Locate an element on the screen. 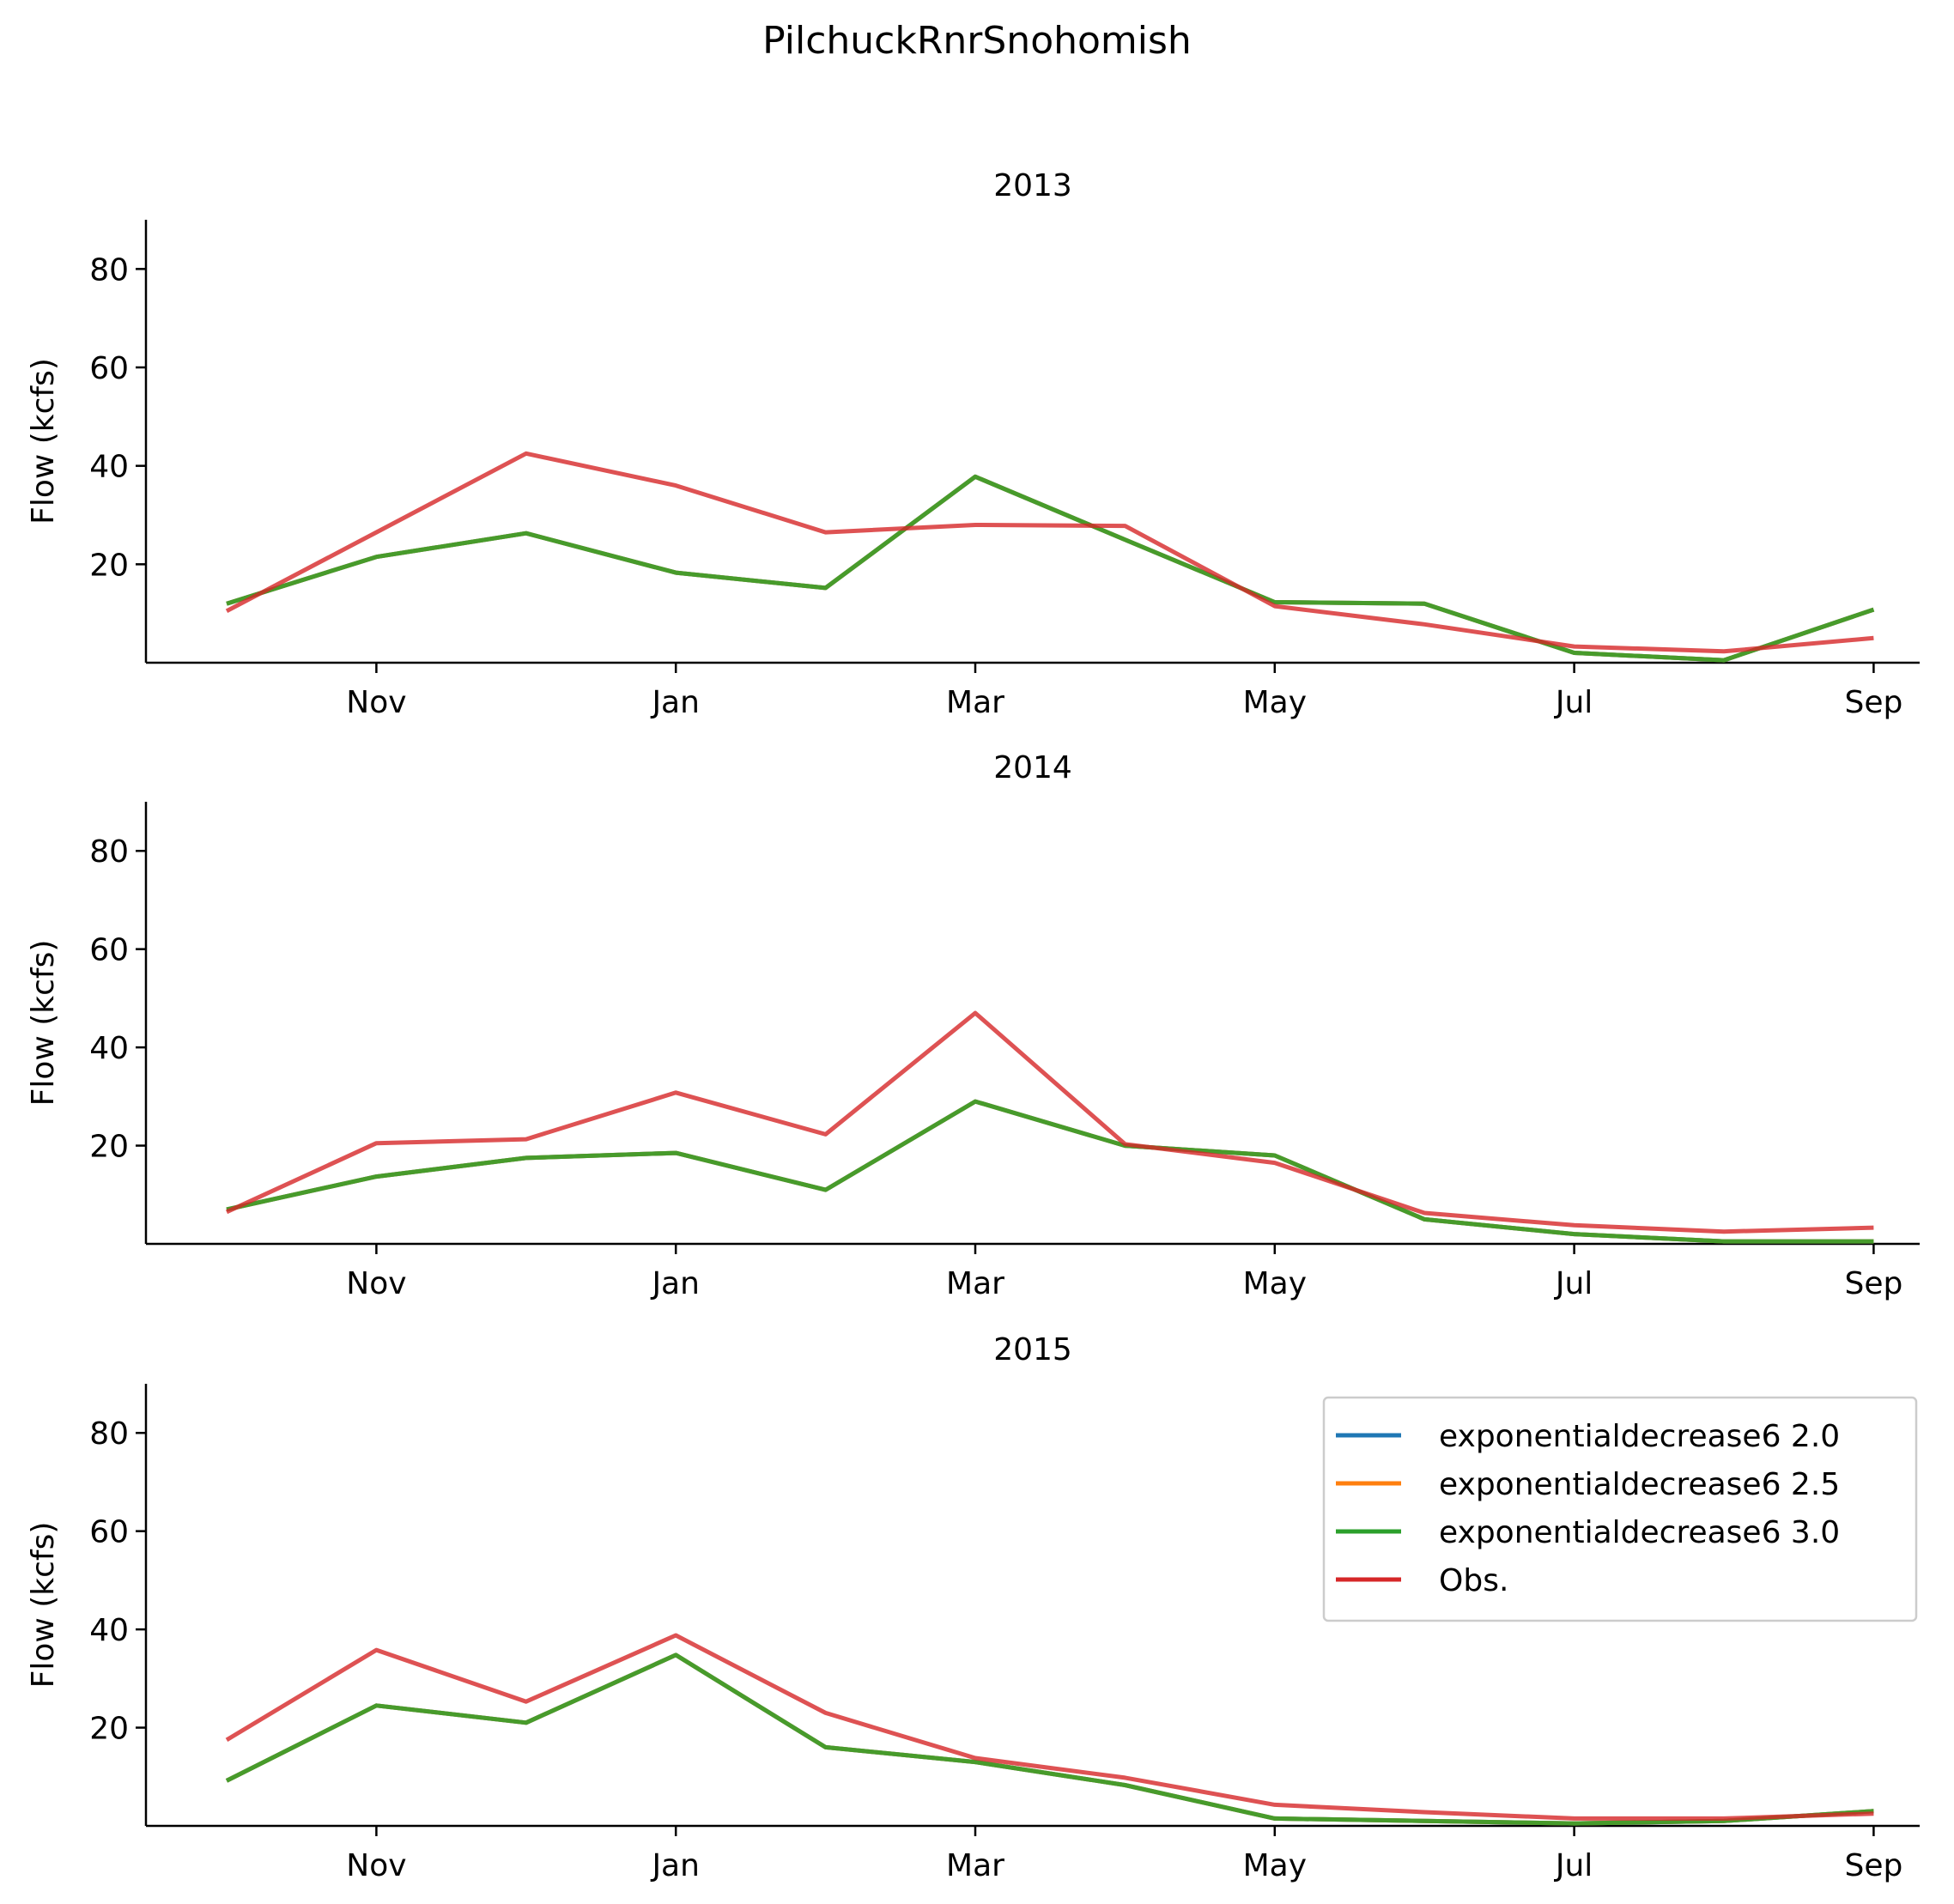  legend-label: exponentialdecrease6 2.5 is located at coordinates (1639, 1484).